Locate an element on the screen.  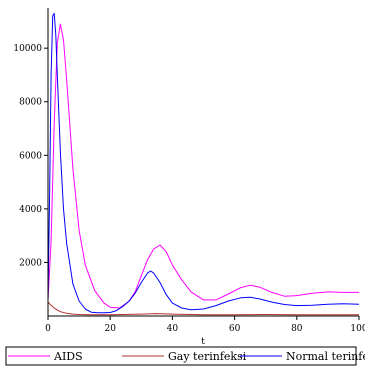
x-ticks: 0 20 40 60 80 100 is located at coordinates (205, 325).